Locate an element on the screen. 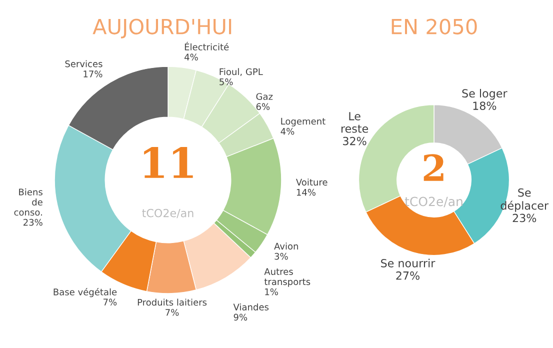 The height and width of the screenshot is (348, 553). data-label: 6% is located at coordinates (263, 106).